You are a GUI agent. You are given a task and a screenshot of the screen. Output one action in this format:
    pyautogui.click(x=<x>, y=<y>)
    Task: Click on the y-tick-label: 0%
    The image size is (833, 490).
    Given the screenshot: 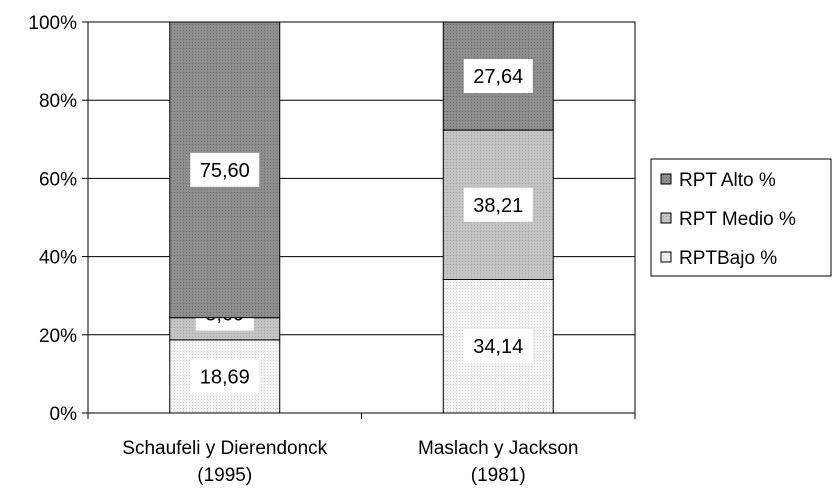 What is the action you would take?
    pyautogui.click(x=64, y=414)
    